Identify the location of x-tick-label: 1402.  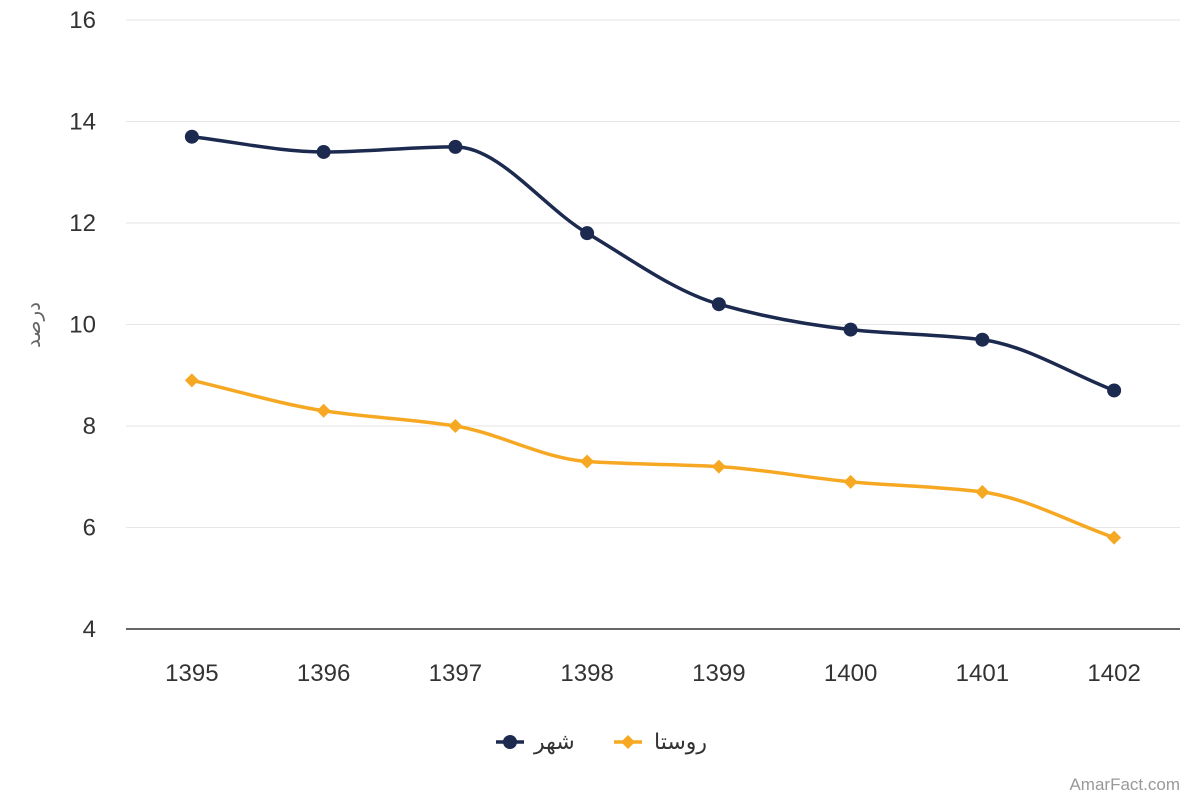
(1113, 673).